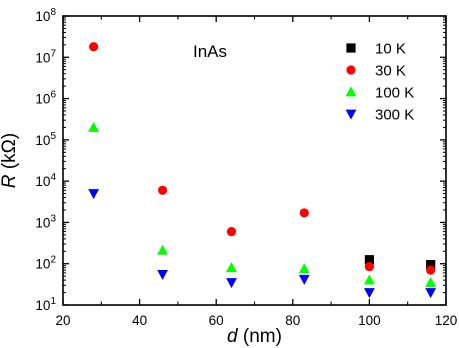 The image size is (459, 348). What do you see at coordinates (379, 82) in the screenshot?
I see `legend: 10 K 30 K 100 K 300 K` at bounding box center [379, 82].